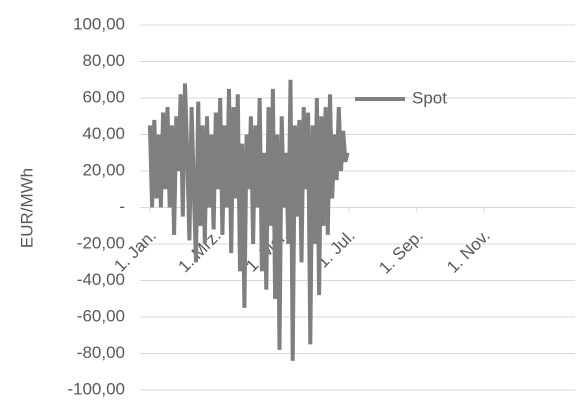 Image resolution: width=576 pixels, height=401 pixels. What do you see at coordinates (101, 315) in the screenshot?
I see `y-tick-label: -60,00` at bounding box center [101, 315].